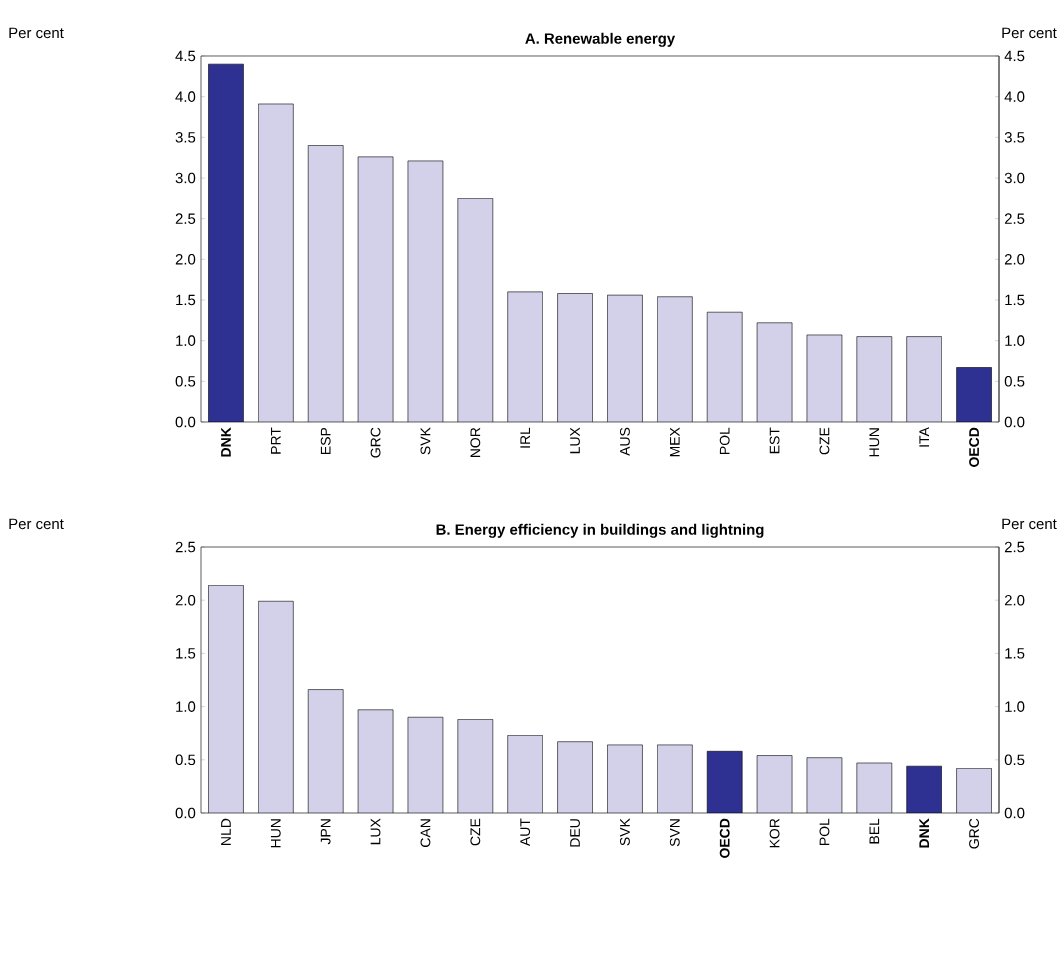 Image resolution: width=1059 pixels, height=975 pixels. I want to click on x-tick-label: KOR, so click(774, 833).